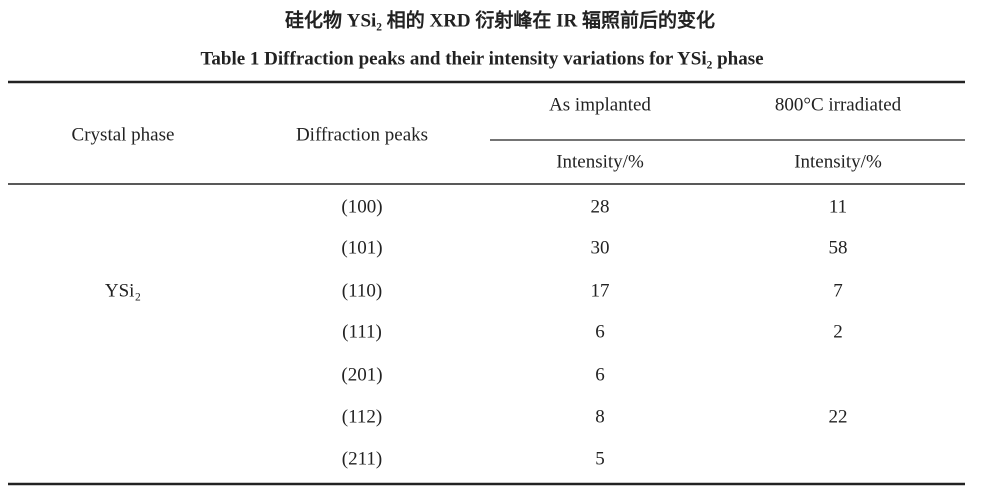  What do you see at coordinates (500, 19) in the screenshot?
I see `title-zh: 硅化物 YSi₂ 相的 XRD 衍射峰在 IR 辐照前后的变化` at bounding box center [500, 19].